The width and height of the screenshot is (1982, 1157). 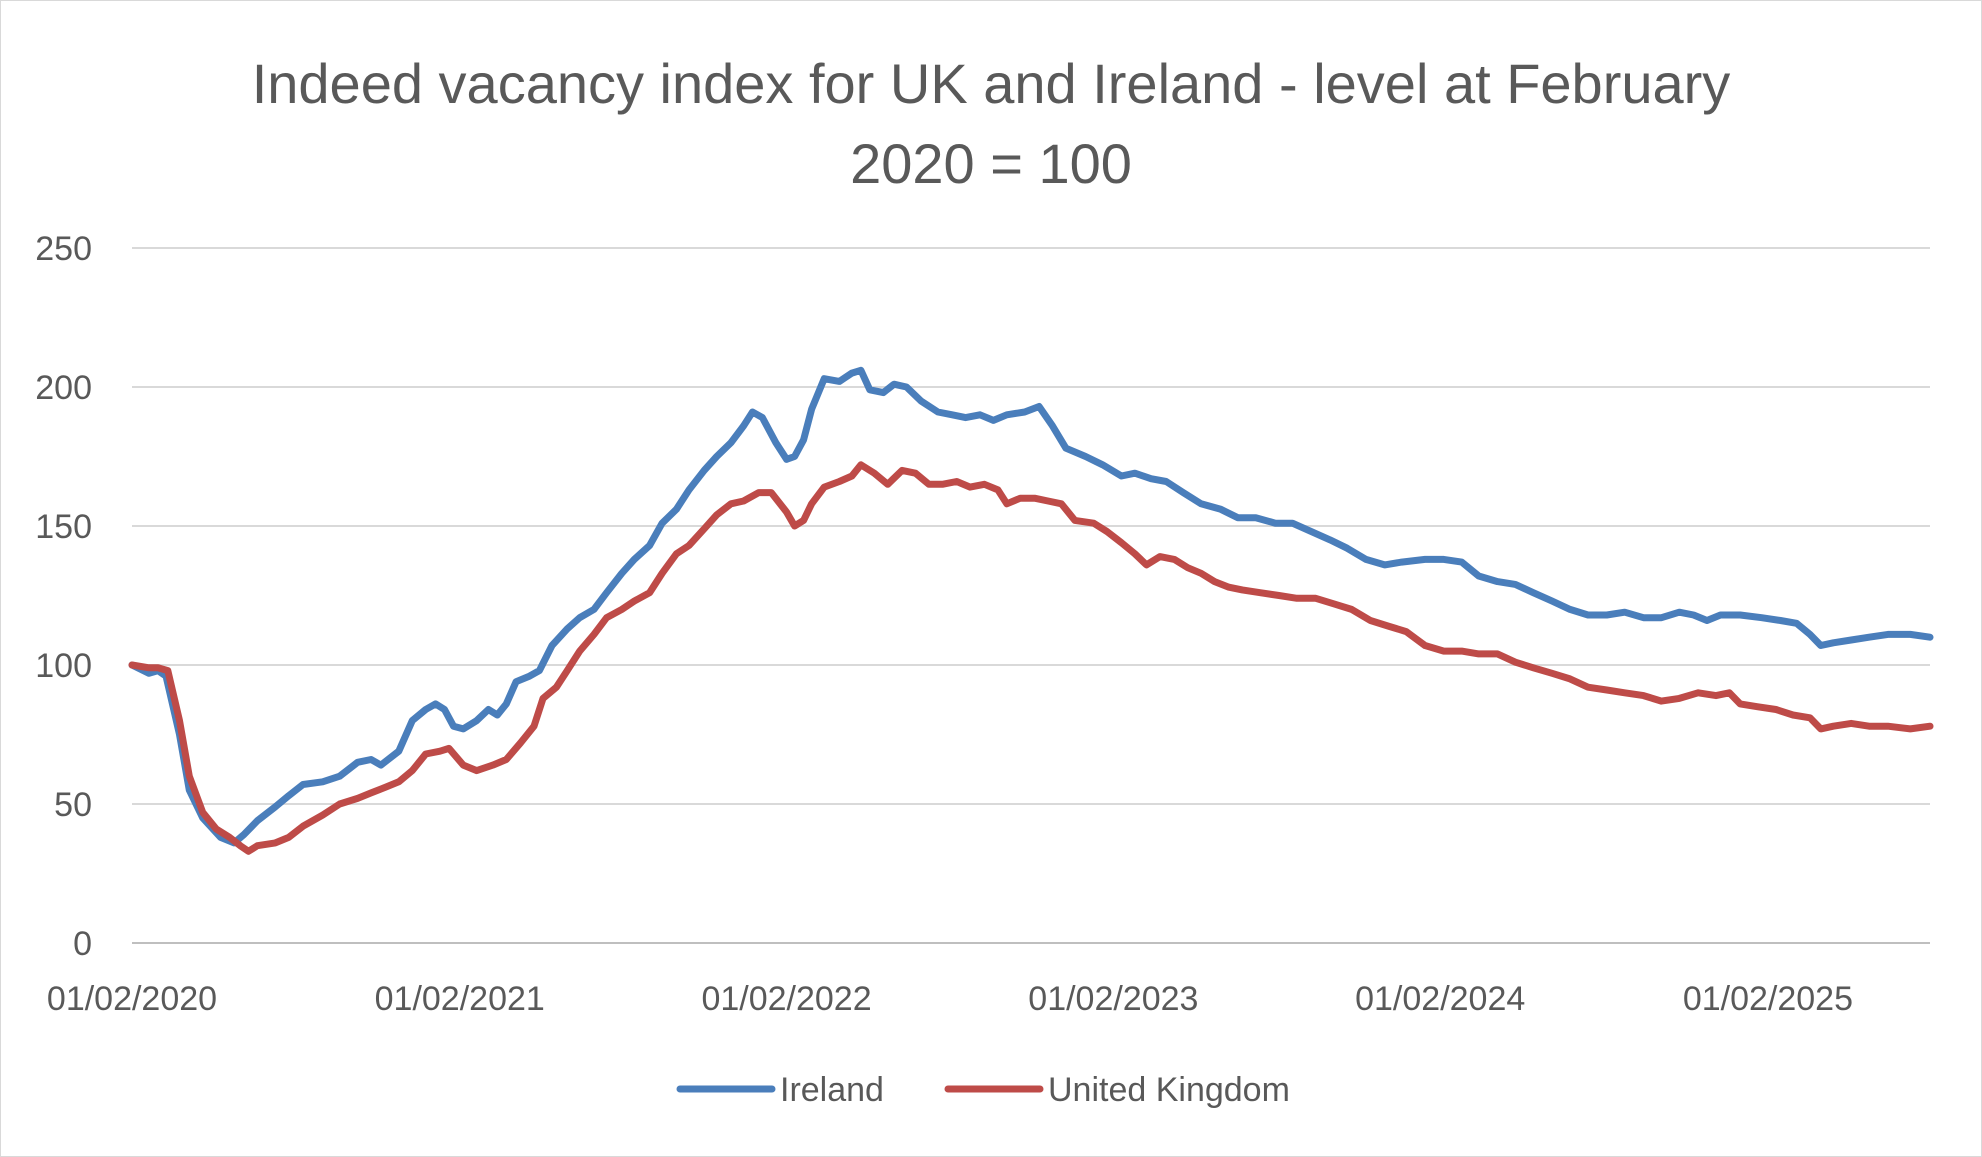 I want to click on legend-label-ireland: Ireland, so click(x=832, y=1090).